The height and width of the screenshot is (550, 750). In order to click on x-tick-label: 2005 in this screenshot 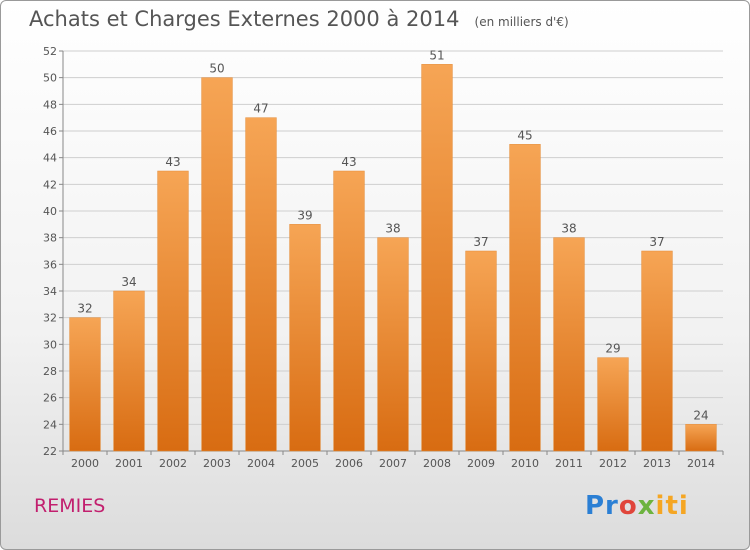, I will do `click(305, 463)`.